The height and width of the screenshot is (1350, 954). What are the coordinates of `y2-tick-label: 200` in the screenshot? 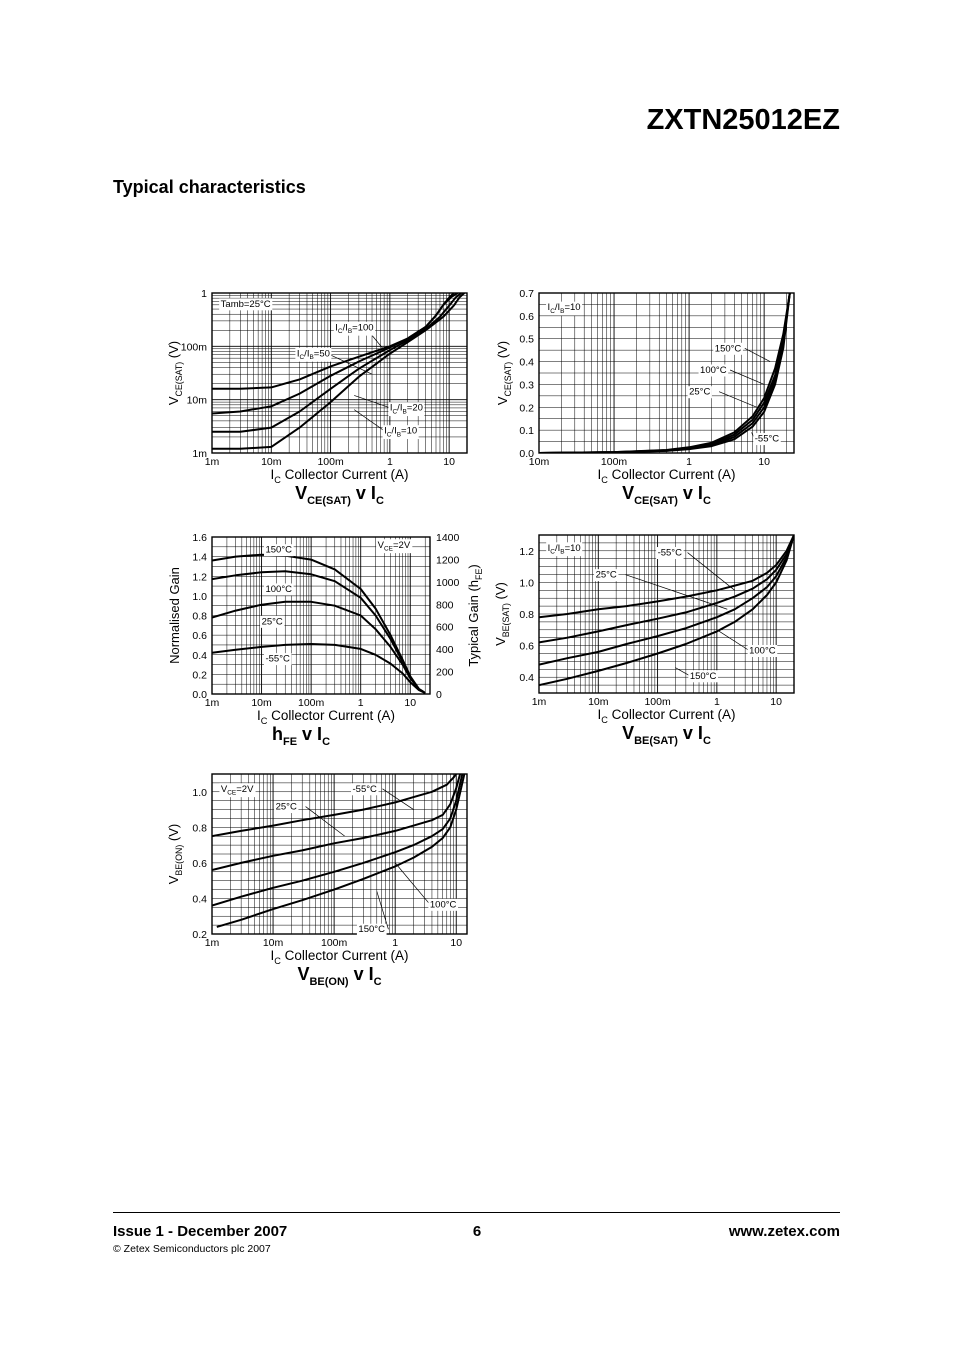 It's located at (445, 673).